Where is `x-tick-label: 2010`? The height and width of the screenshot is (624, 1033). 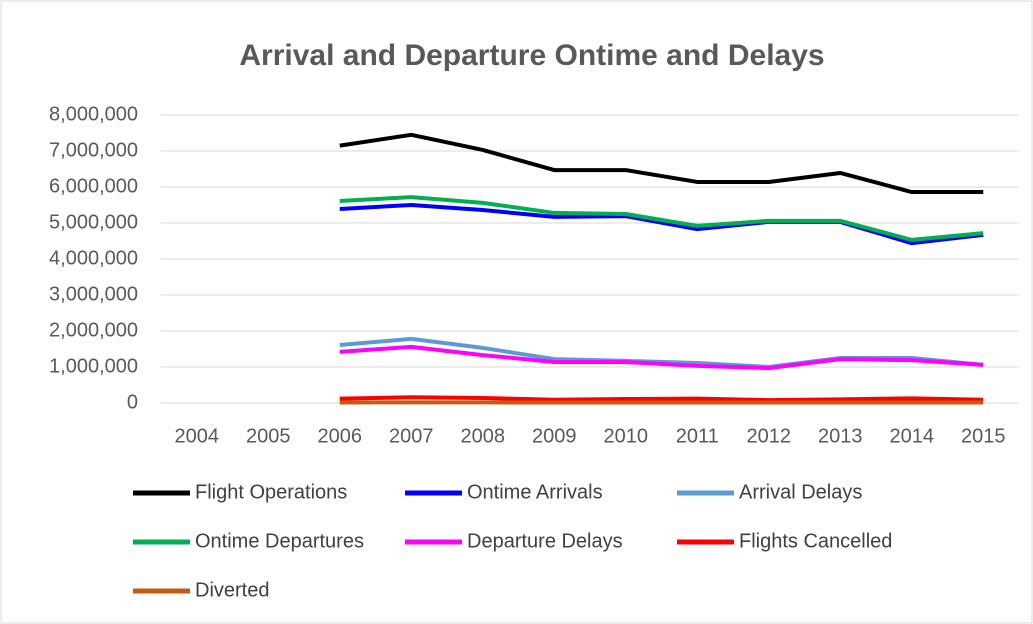 x-tick-label: 2010 is located at coordinates (626, 436).